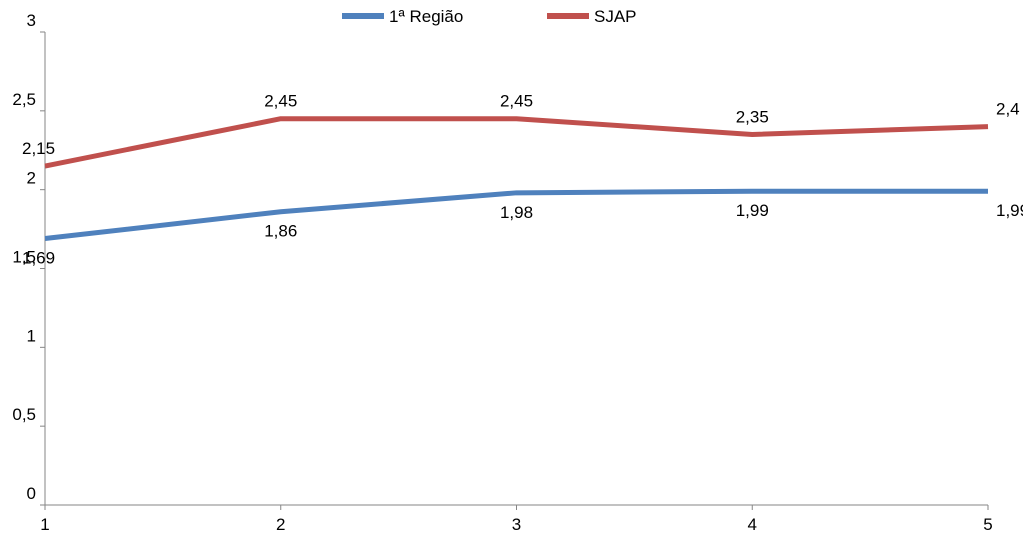 This screenshot has width=1023, height=538. What do you see at coordinates (38, 258) in the screenshot?
I see `data-label: 1,69` at bounding box center [38, 258].